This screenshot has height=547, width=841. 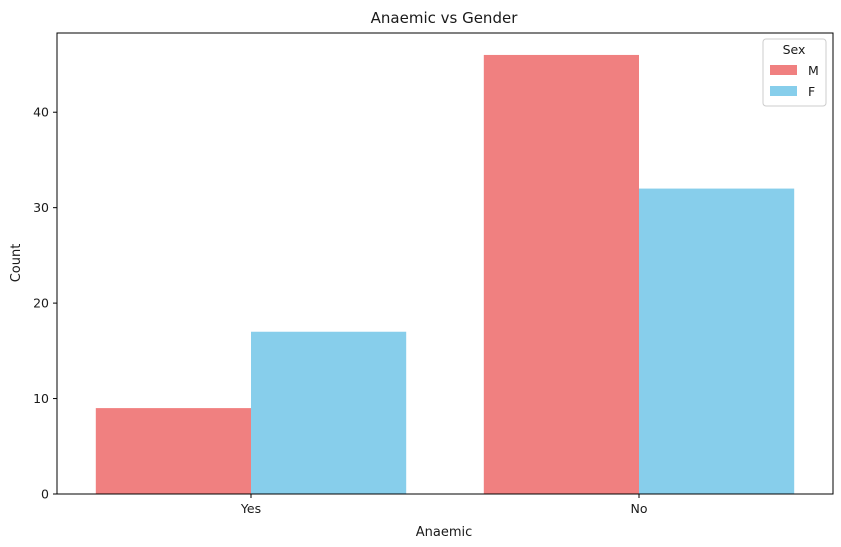 What do you see at coordinates (717, 341) in the screenshot?
I see `bar-f-no` at bounding box center [717, 341].